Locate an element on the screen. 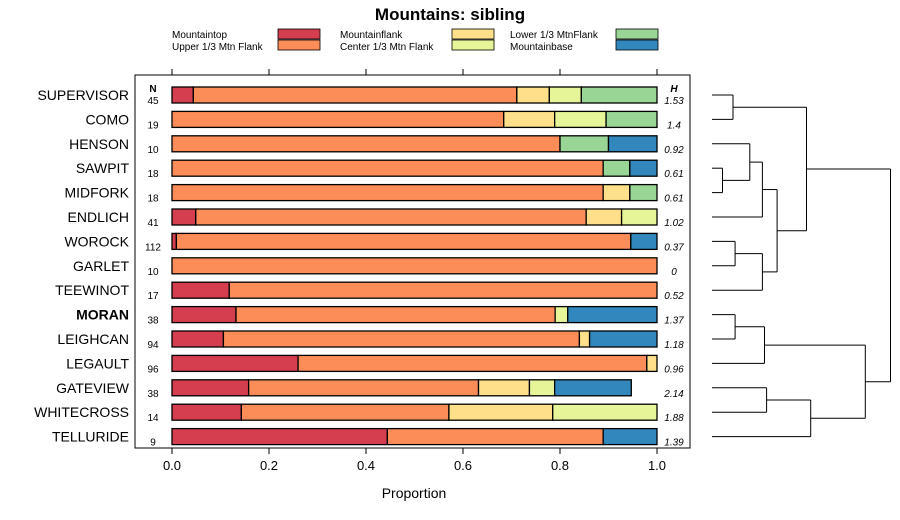  legend-swatch-upper-1-3-mtn-flank is located at coordinates (299, 45).